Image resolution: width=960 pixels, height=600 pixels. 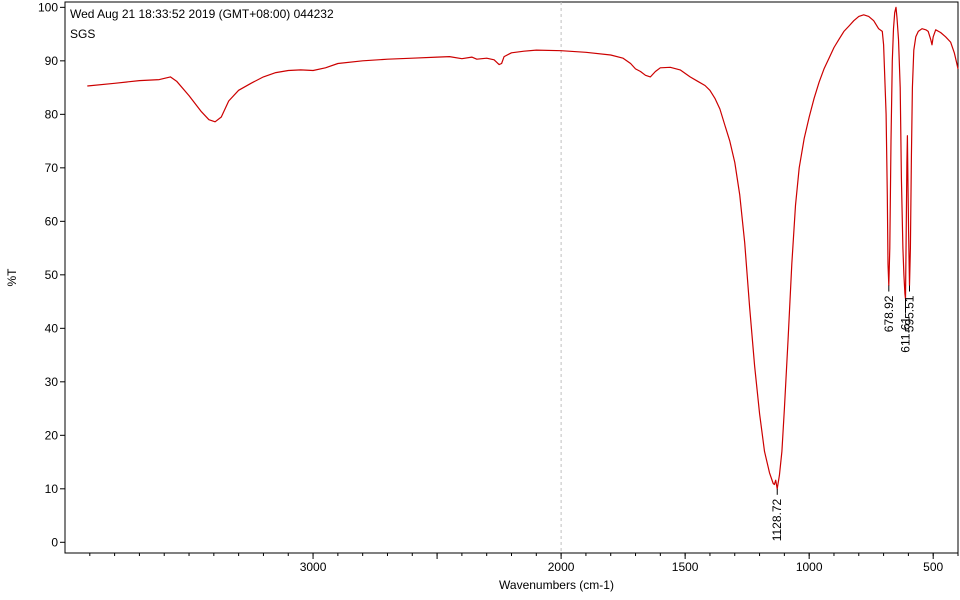 What do you see at coordinates (933, 567) in the screenshot?
I see `x-tick-label: 500` at bounding box center [933, 567].